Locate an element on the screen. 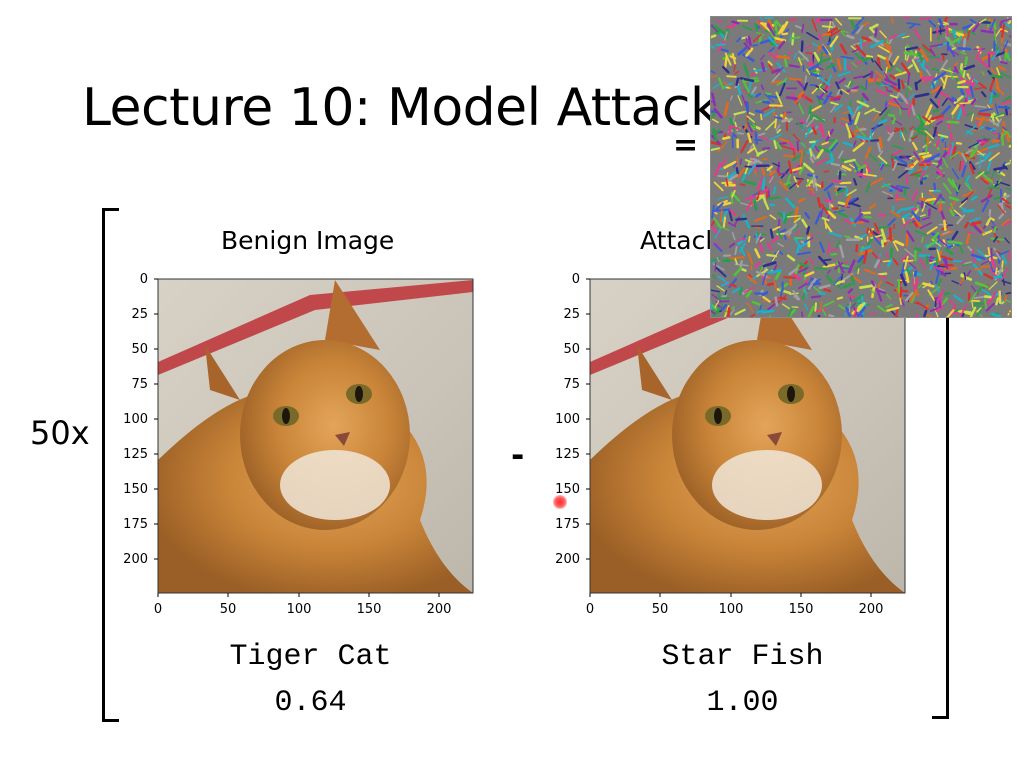 This screenshot has height=760, width=1017. attacked-class-label: Star Fish is located at coordinates (742, 657).